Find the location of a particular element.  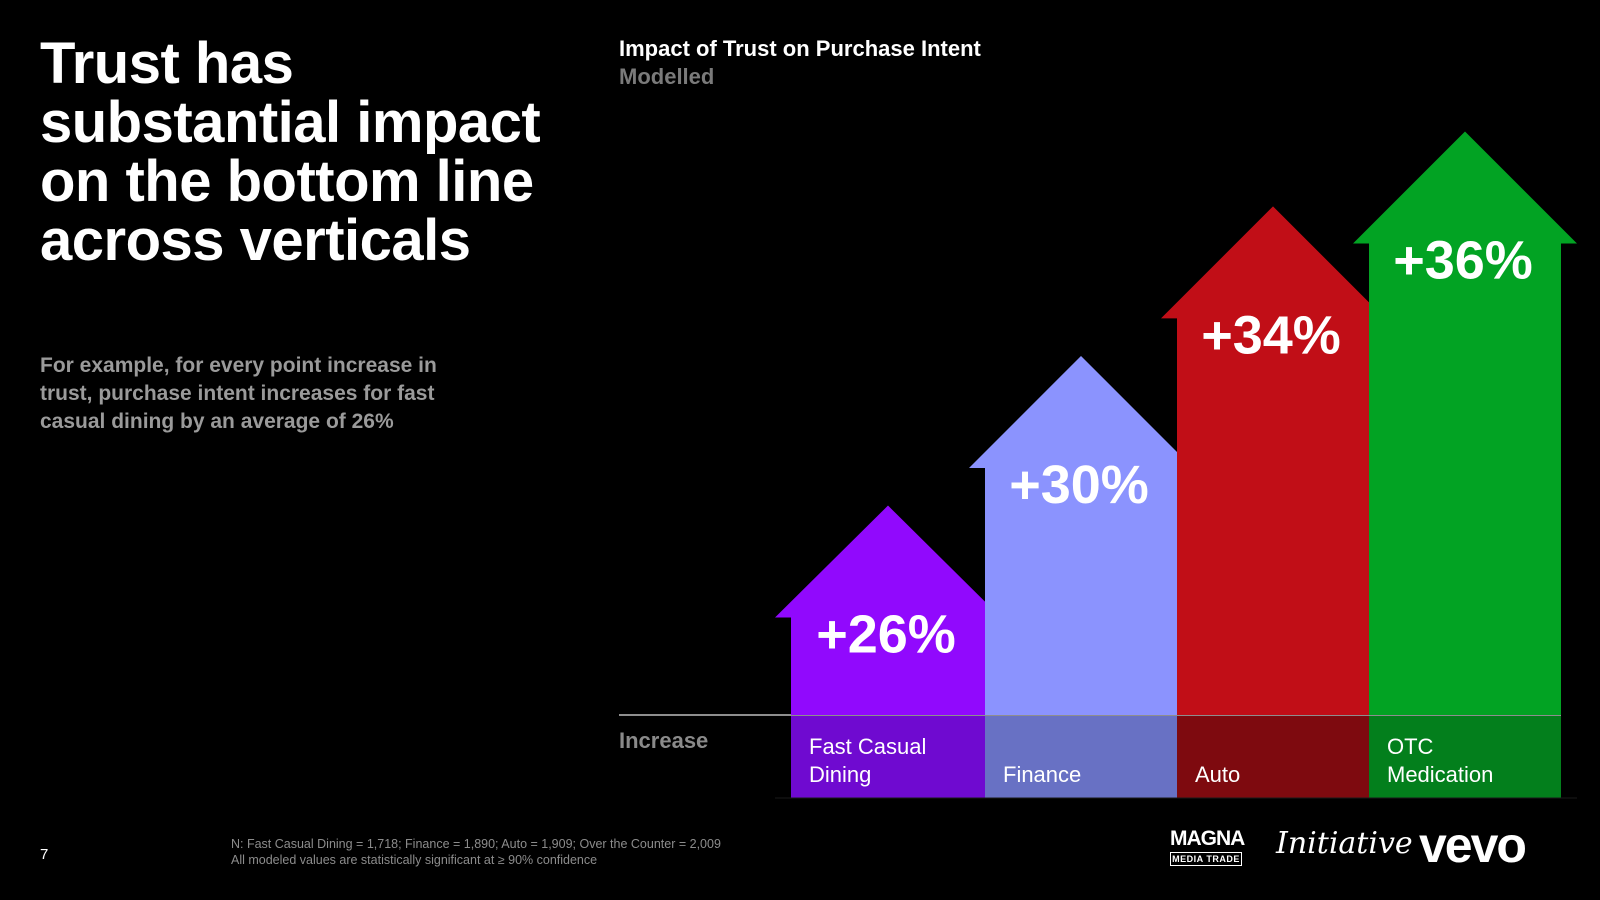

vevo-logo: vevo is located at coordinates (1473, 845).